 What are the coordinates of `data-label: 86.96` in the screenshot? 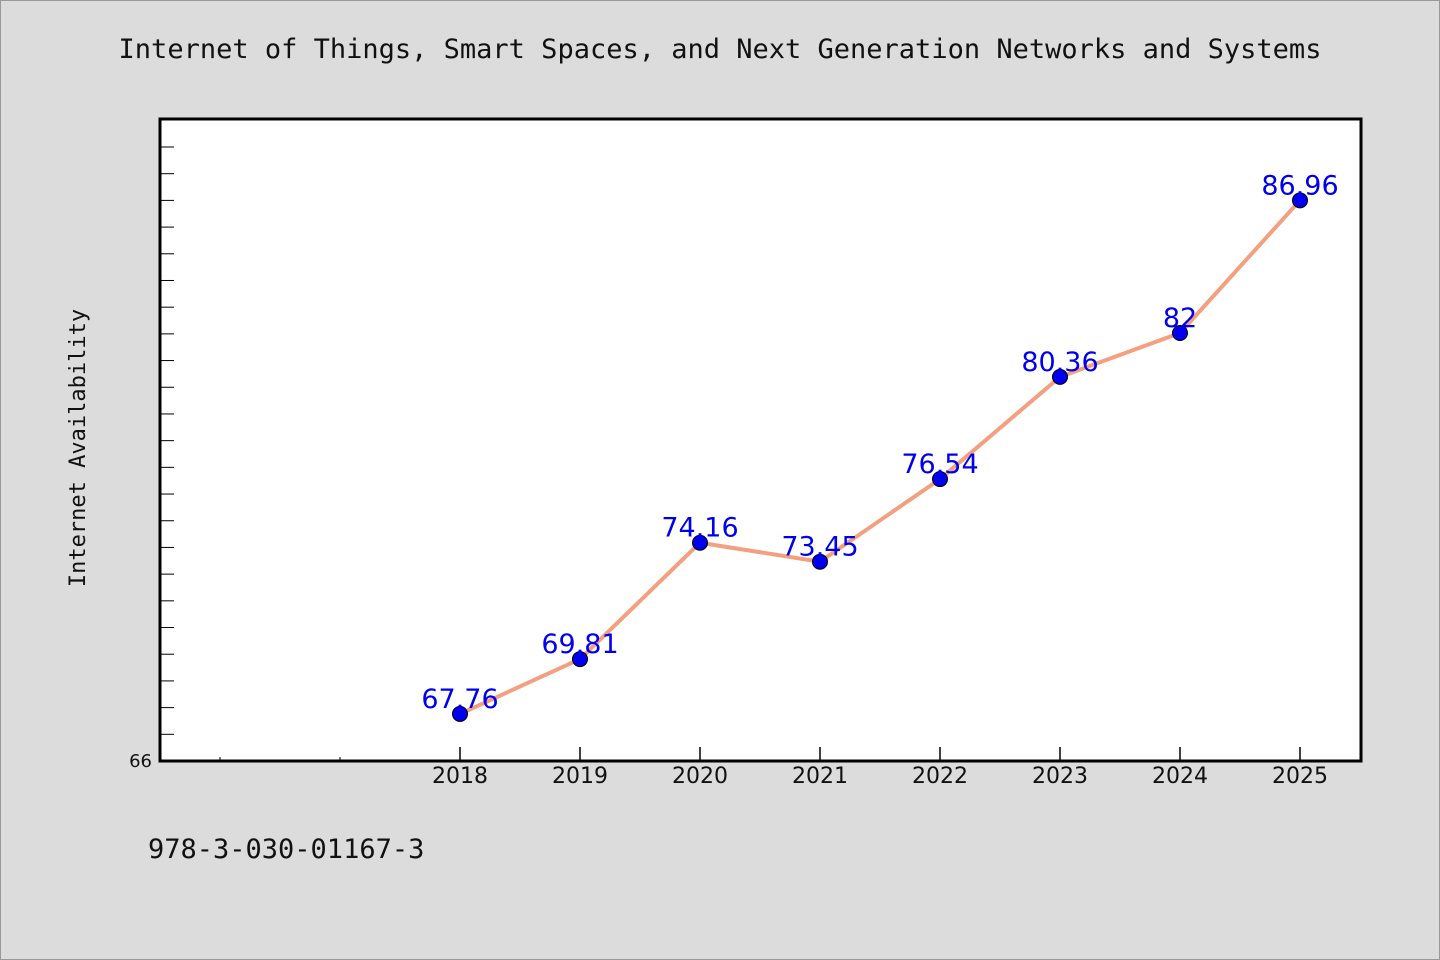 It's located at (1299, 185).